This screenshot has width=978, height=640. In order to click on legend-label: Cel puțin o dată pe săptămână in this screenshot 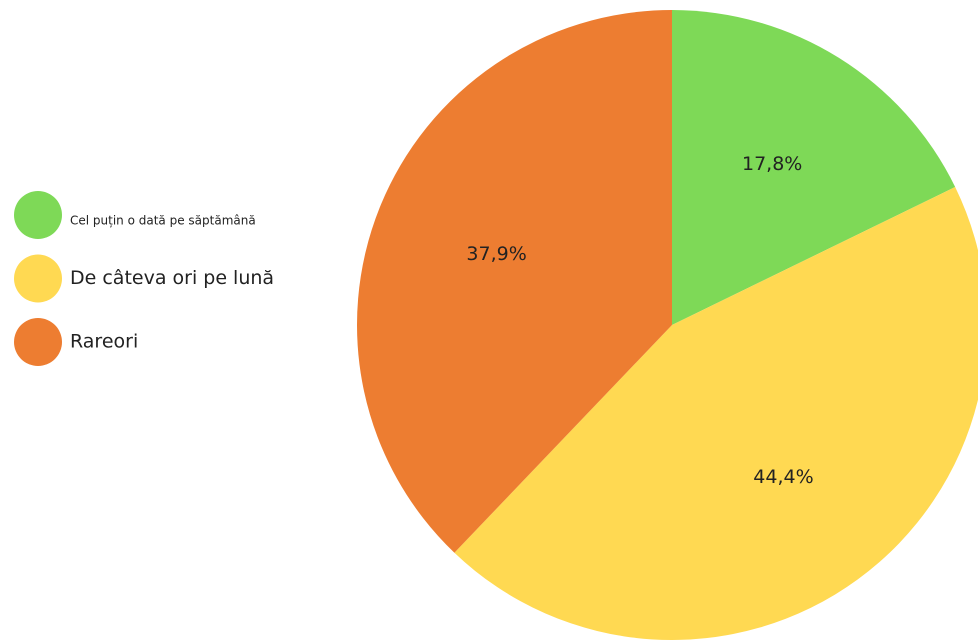, I will do `click(163, 221)`.